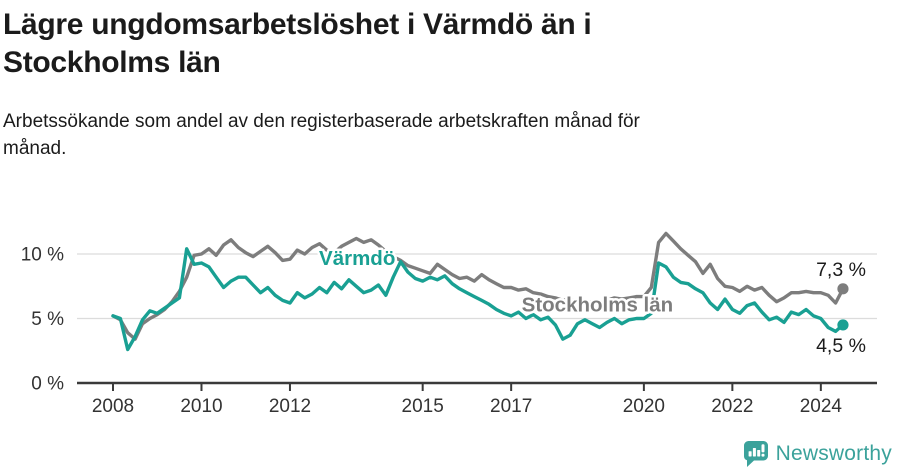 The height and width of the screenshot is (474, 900). What do you see at coordinates (201, 406) in the screenshot?
I see `x-tick-label: 2010` at bounding box center [201, 406].